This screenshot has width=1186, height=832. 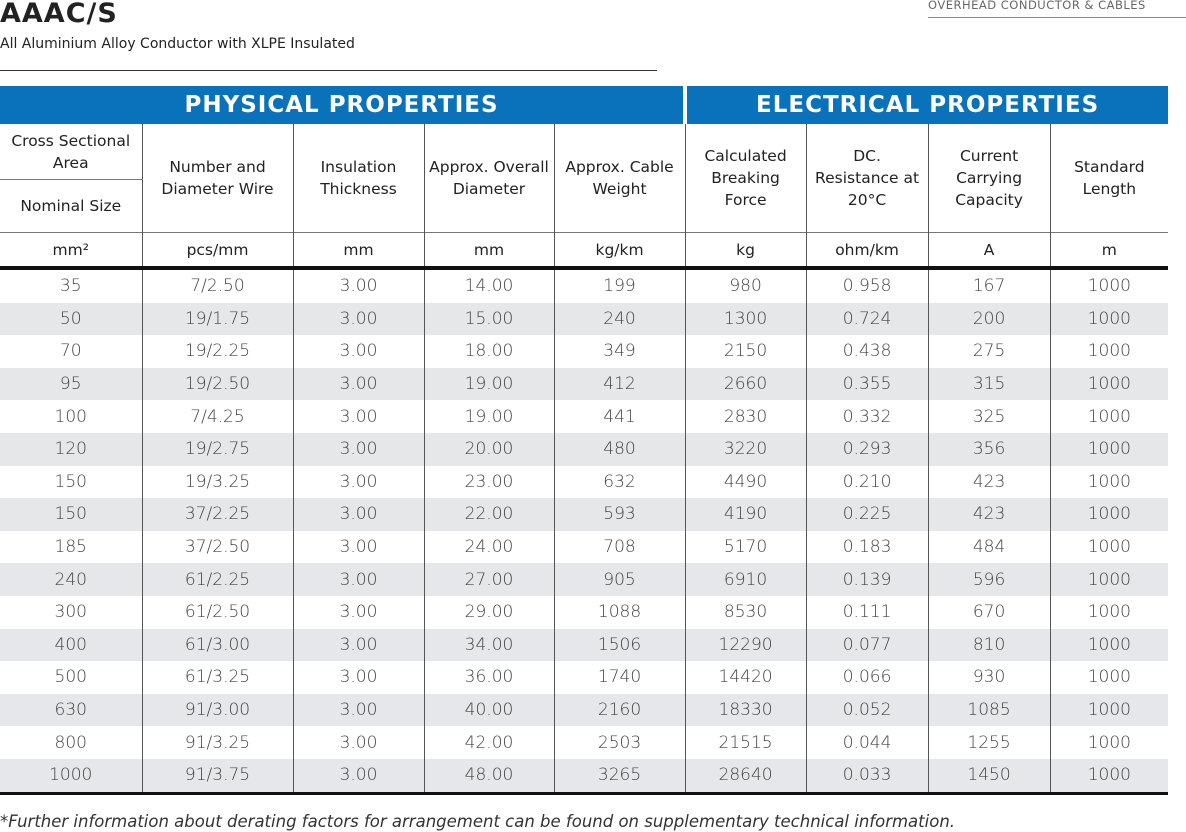 What do you see at coordinates (488, 285) in the screenshot?
I see `cell: 14.00` at bounding box center [488, 285].